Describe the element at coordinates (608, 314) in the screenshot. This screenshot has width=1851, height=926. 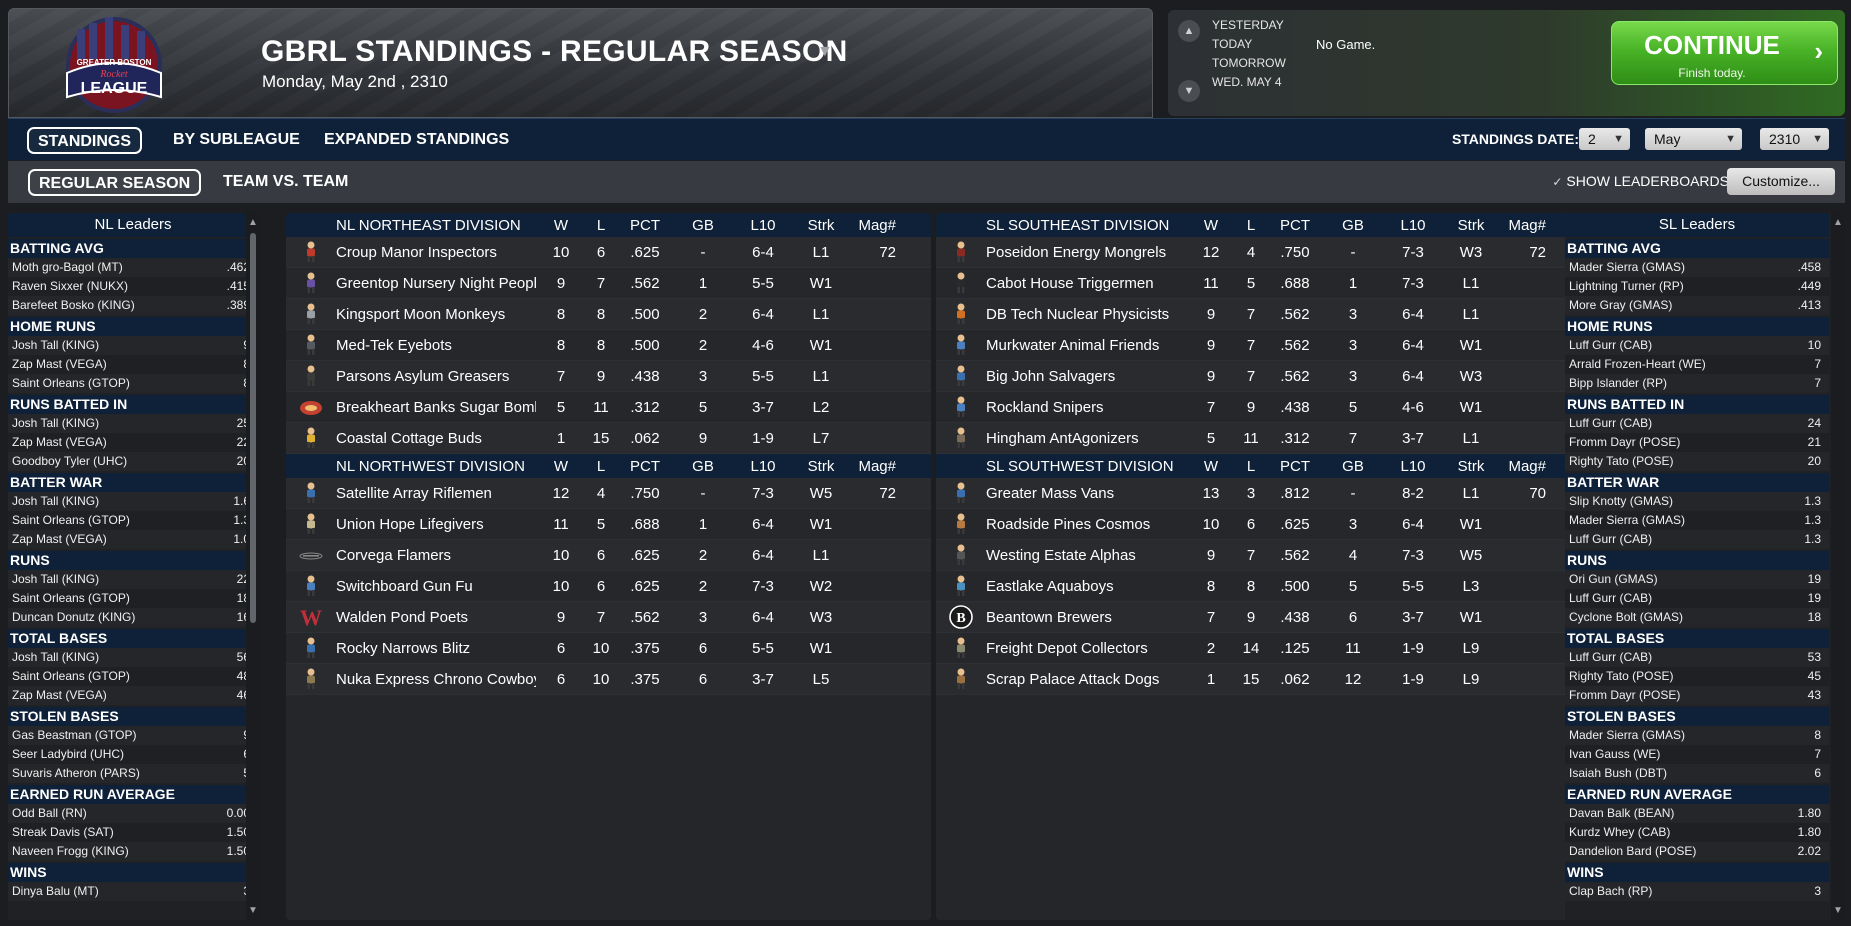
I see `team-row: Kingsport Moon Monkeys 8 8 .500 2 6-4 L1` at that location.